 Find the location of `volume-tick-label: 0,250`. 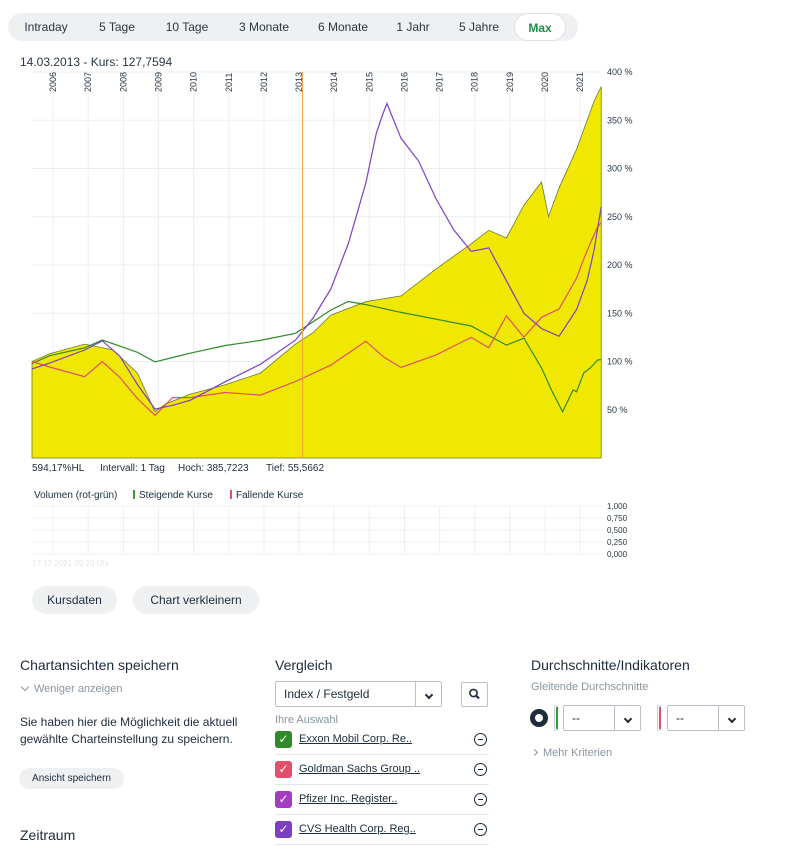

volume-tick-label: 0,250 is located at coordinates (617, 542).